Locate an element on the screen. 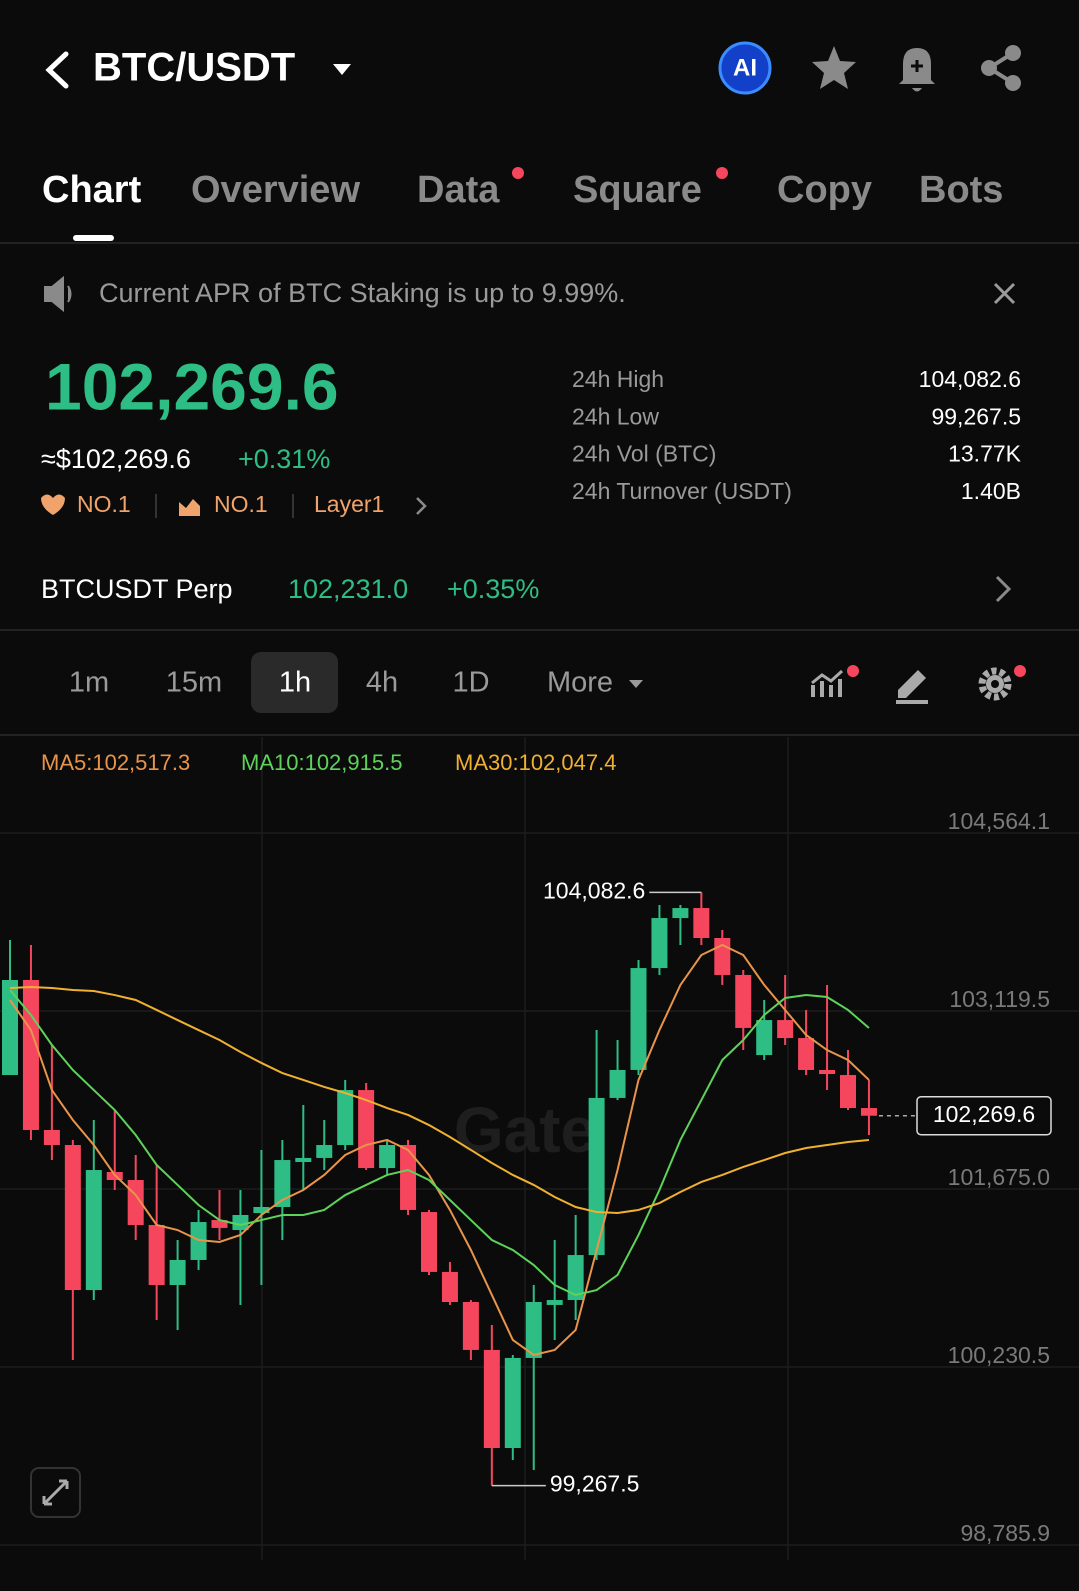 Image resolution: width=1079 pixels, height=1591 pixels. symbol: BTC/USDT is located at coordinates (194, 68).